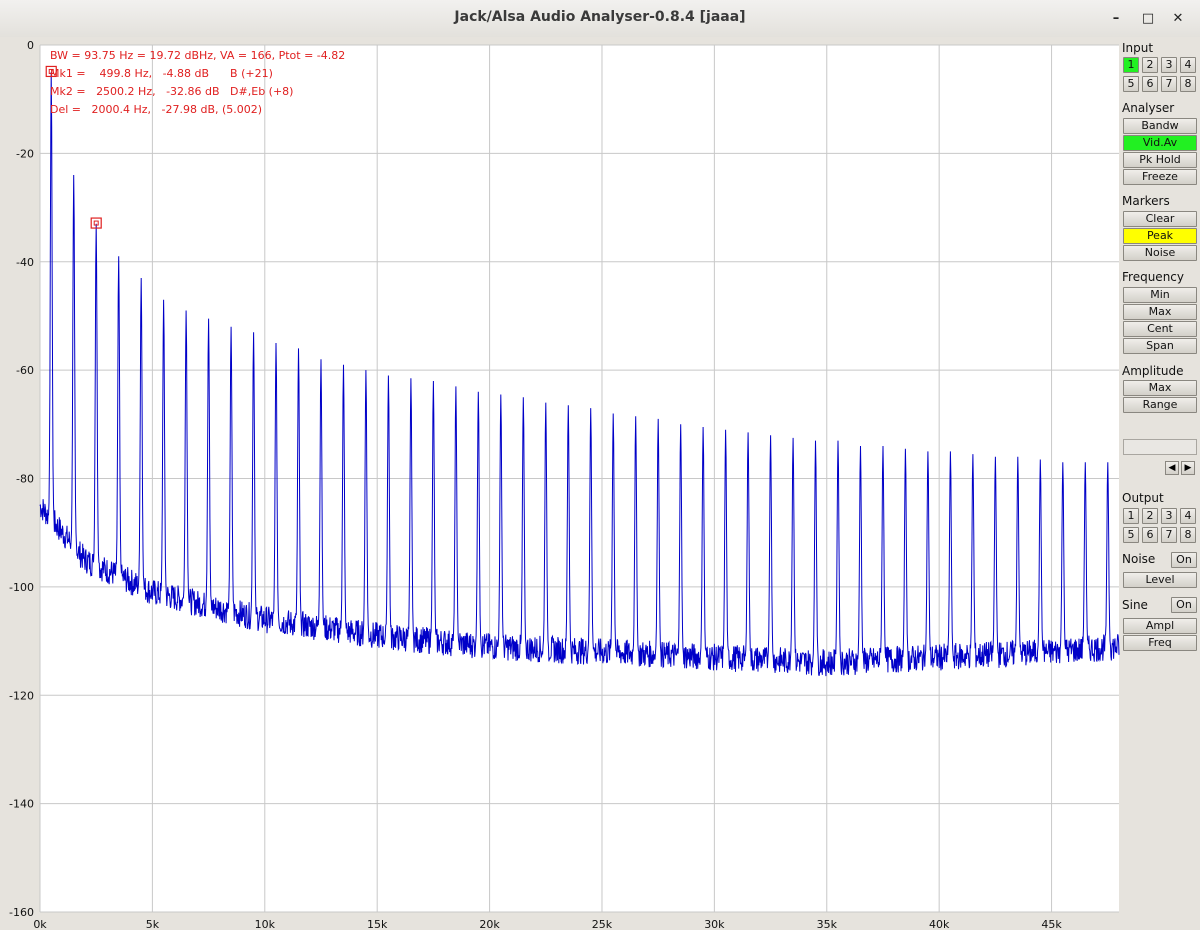 The width and height of the screenshot is (1200, 930). Describe the element at coordinates (1184, 560) in the screenshot. I see `noise-on-toggle: On` at that location.